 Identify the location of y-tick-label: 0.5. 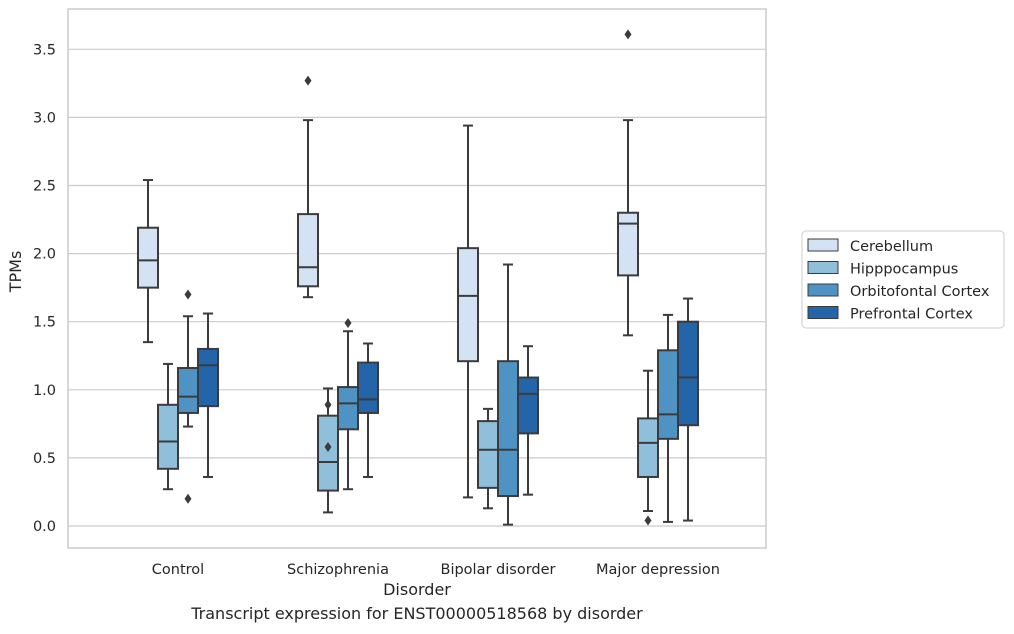
(44, 459).